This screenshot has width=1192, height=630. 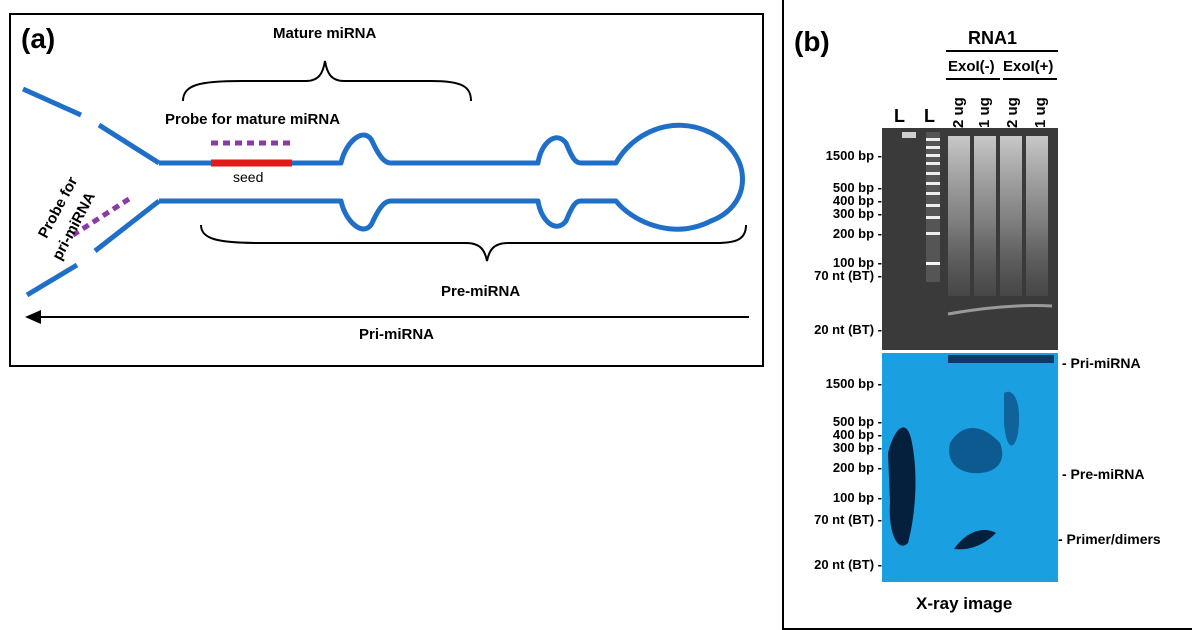 What do you see at coordinates (52, 280) in the screenshot?
I see `arm-bottom-dash` at bounding box center [52, 280].